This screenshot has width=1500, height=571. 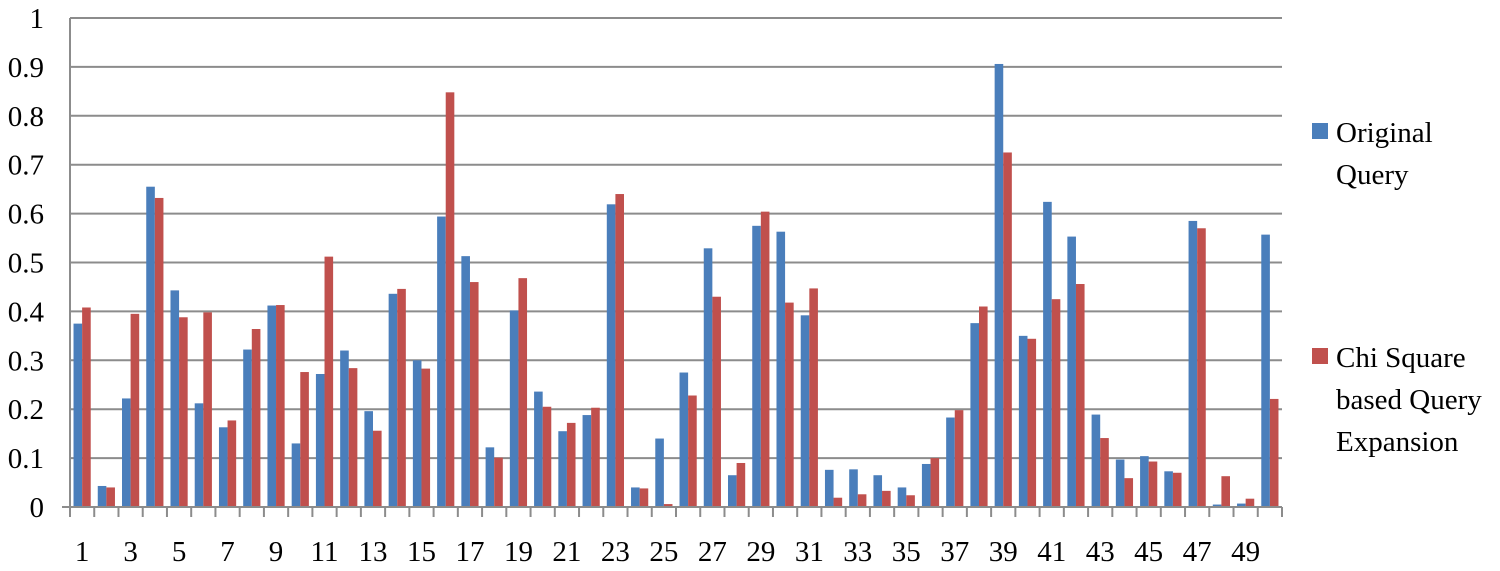 I want to click on x-tick-label: 15, so click(x=421, y=552).